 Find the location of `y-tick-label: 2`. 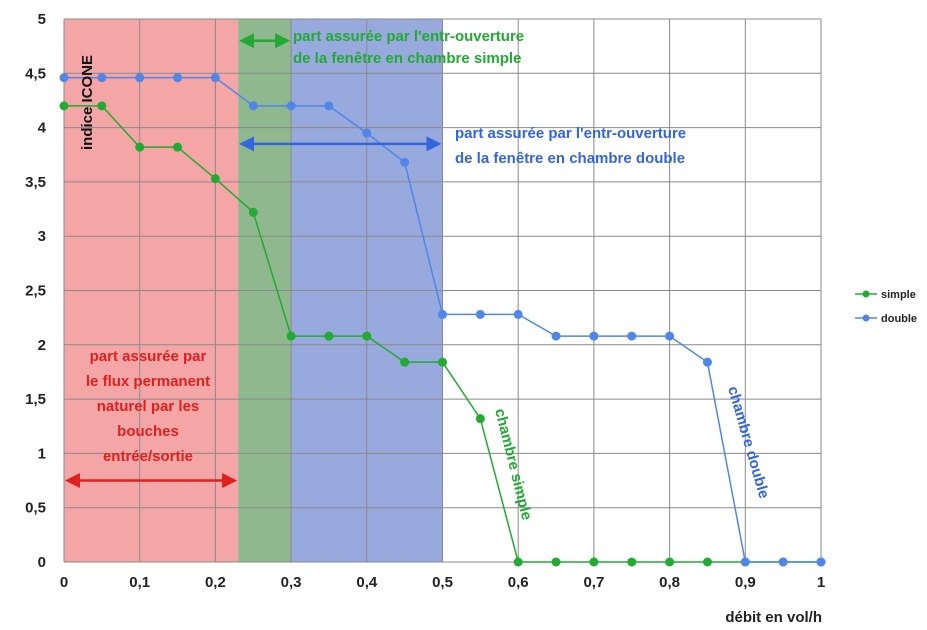

y-tick-label: 2 is located at coordinates (42, 345).